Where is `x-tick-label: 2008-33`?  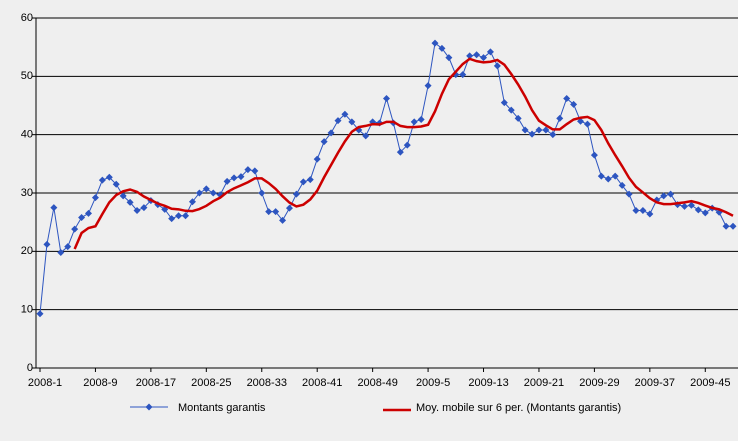 x-tick-label: 2008-33 is located at coordinates (267, 383).